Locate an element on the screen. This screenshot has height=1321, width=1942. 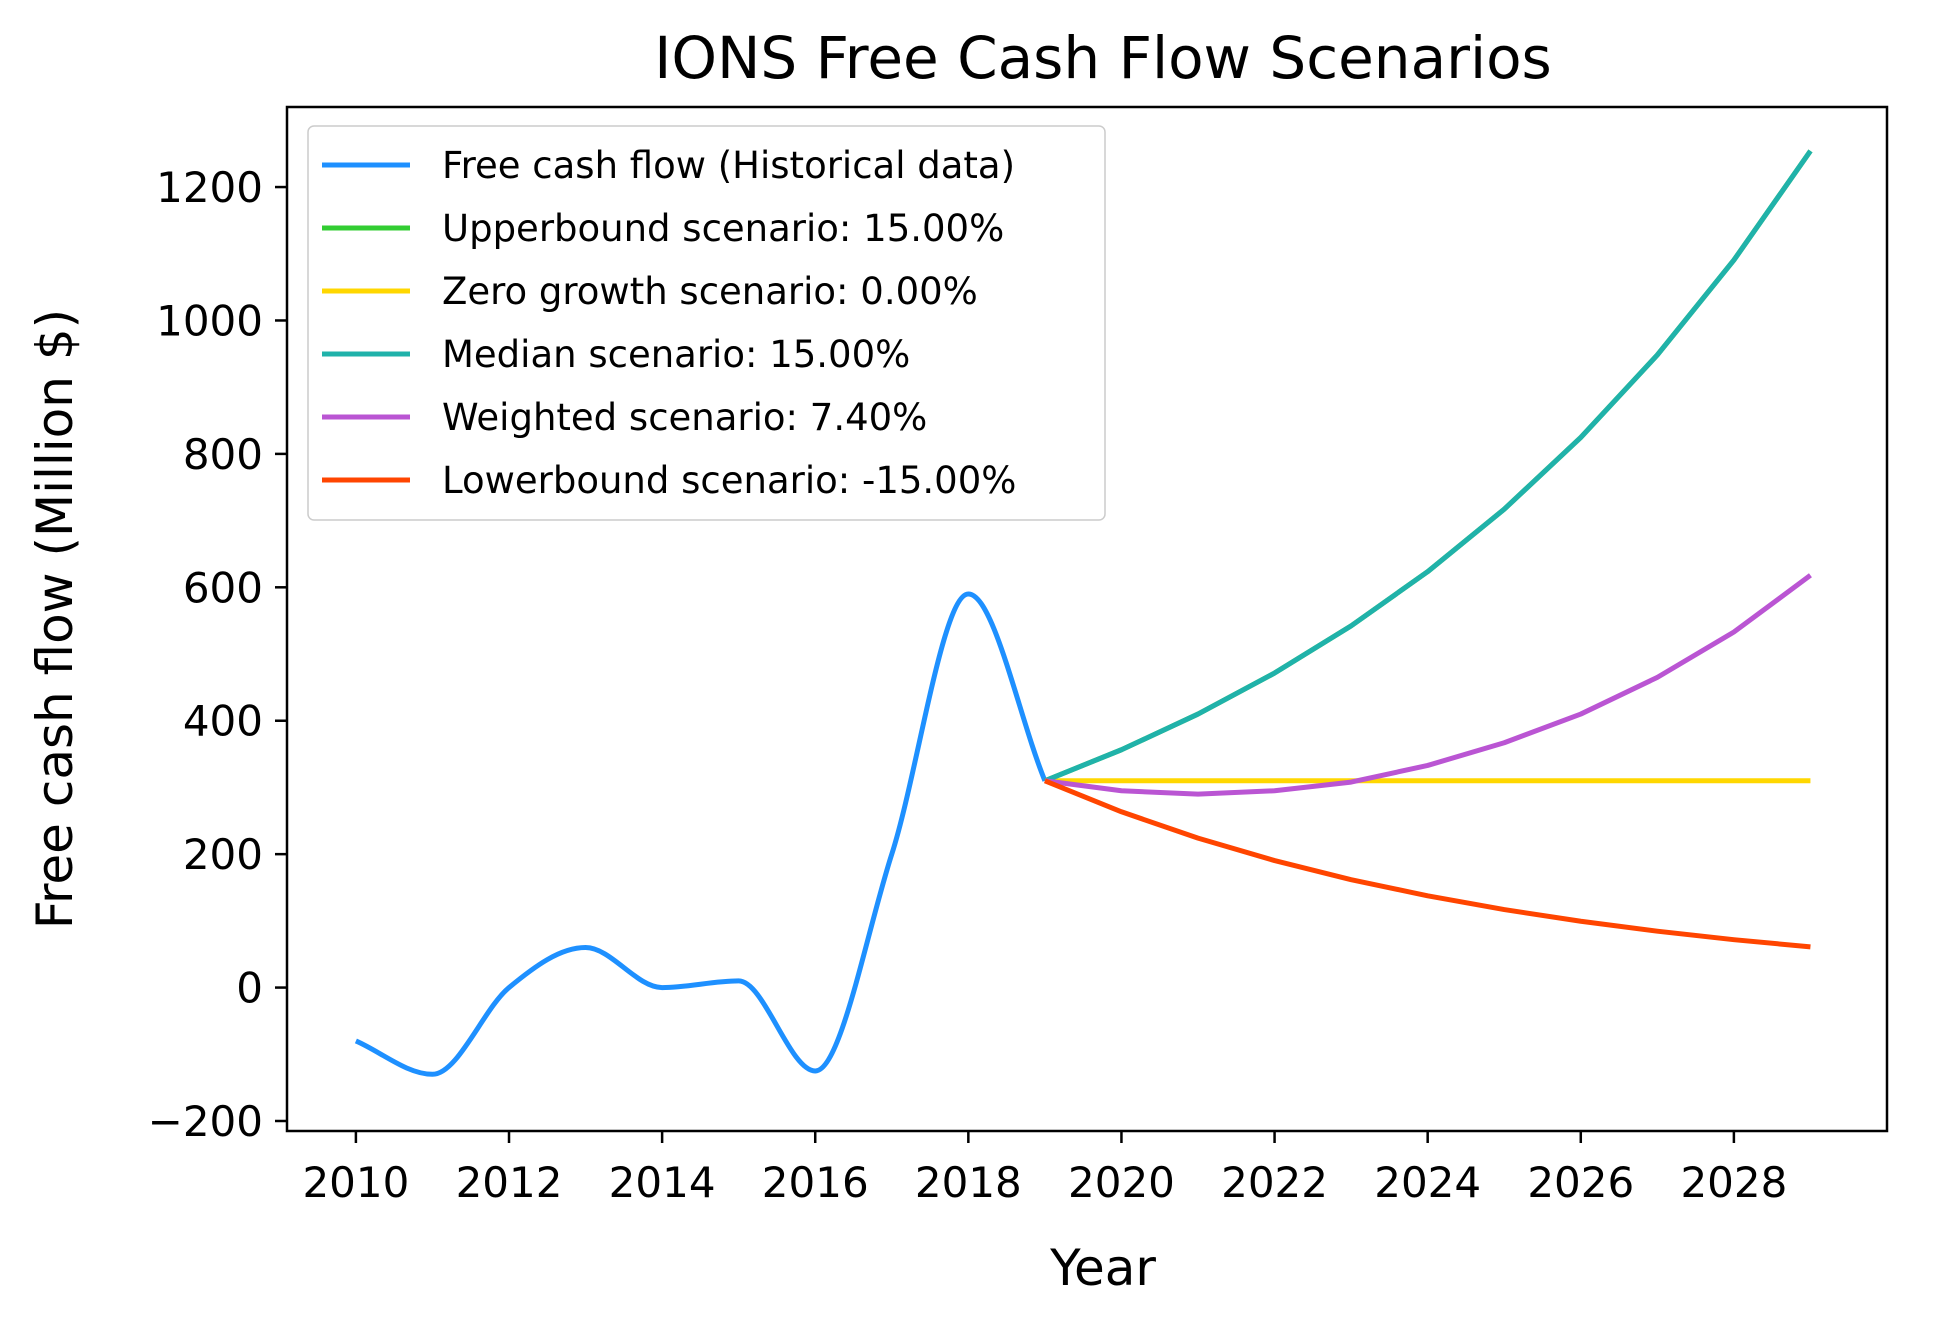
x-tick-label: 2026 is located at coordinates (1580, 1182).